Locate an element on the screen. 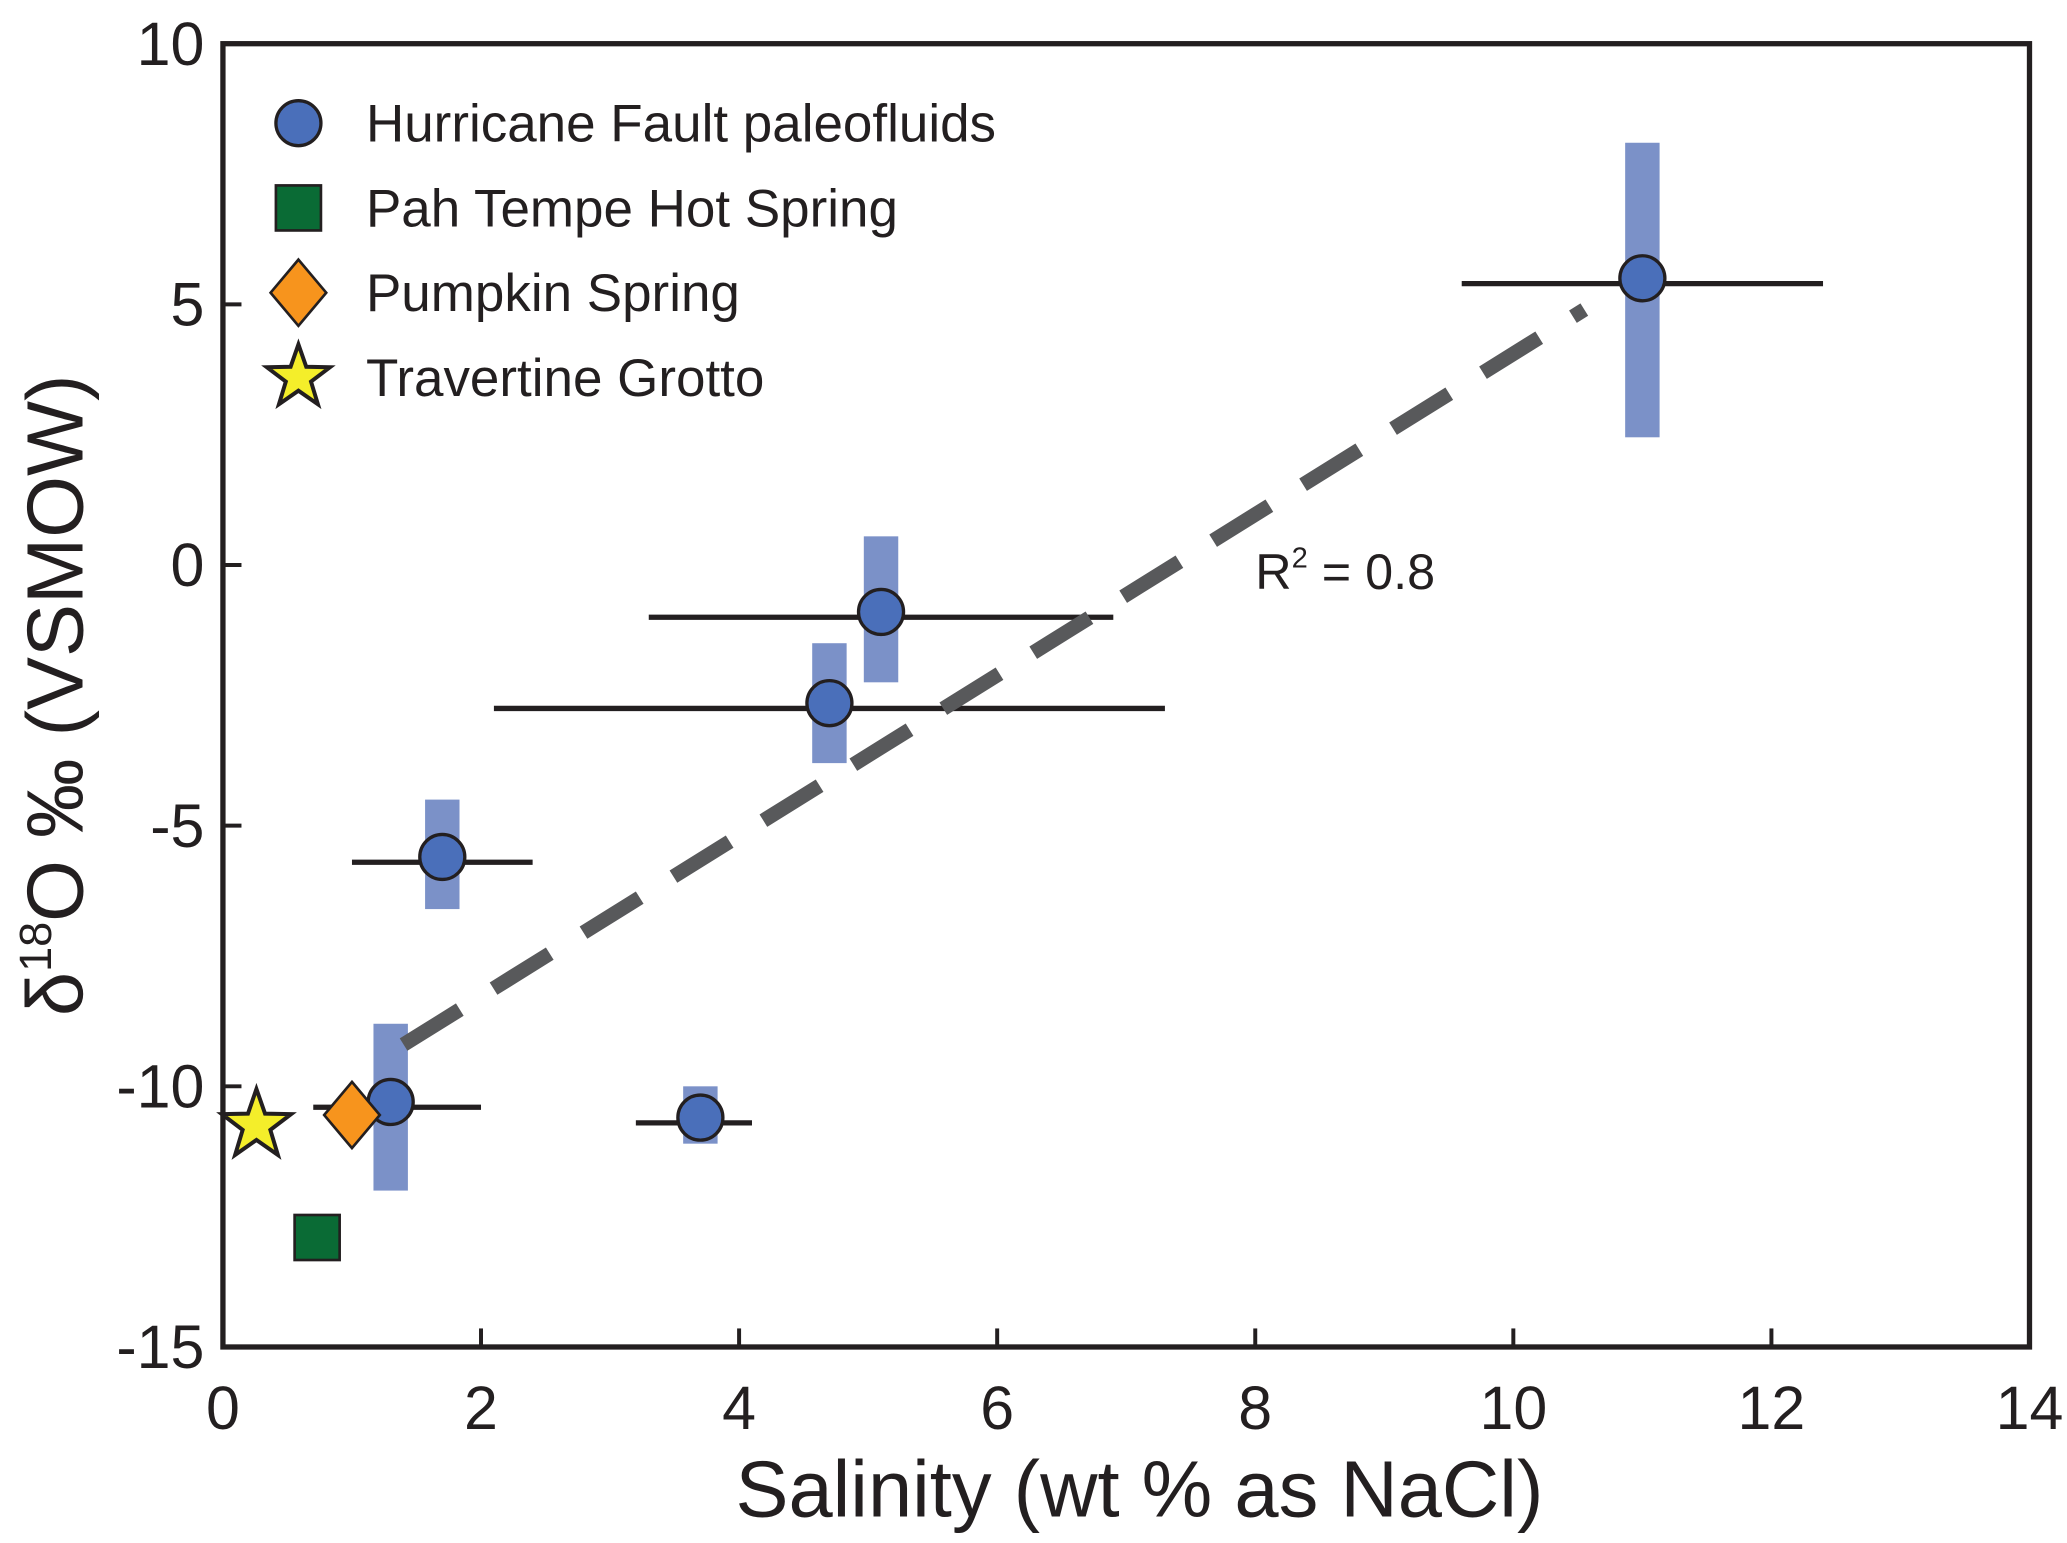 The height and width of the screenshot is (1543, 2067). legend-diamond-icon is located at coordinates (298, 292).